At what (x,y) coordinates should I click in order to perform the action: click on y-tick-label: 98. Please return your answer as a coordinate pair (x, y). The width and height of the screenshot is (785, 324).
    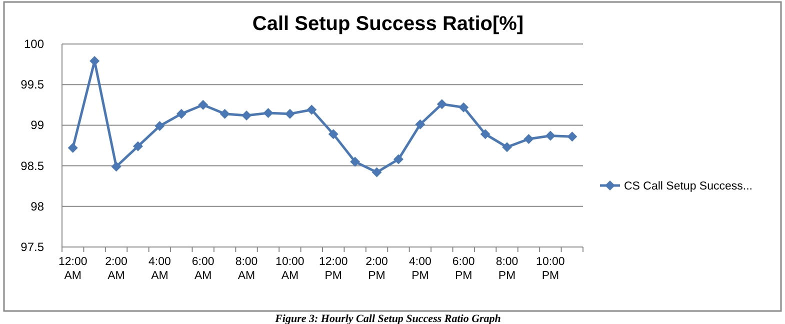
    Looking at the image, I should click on (37, 206).